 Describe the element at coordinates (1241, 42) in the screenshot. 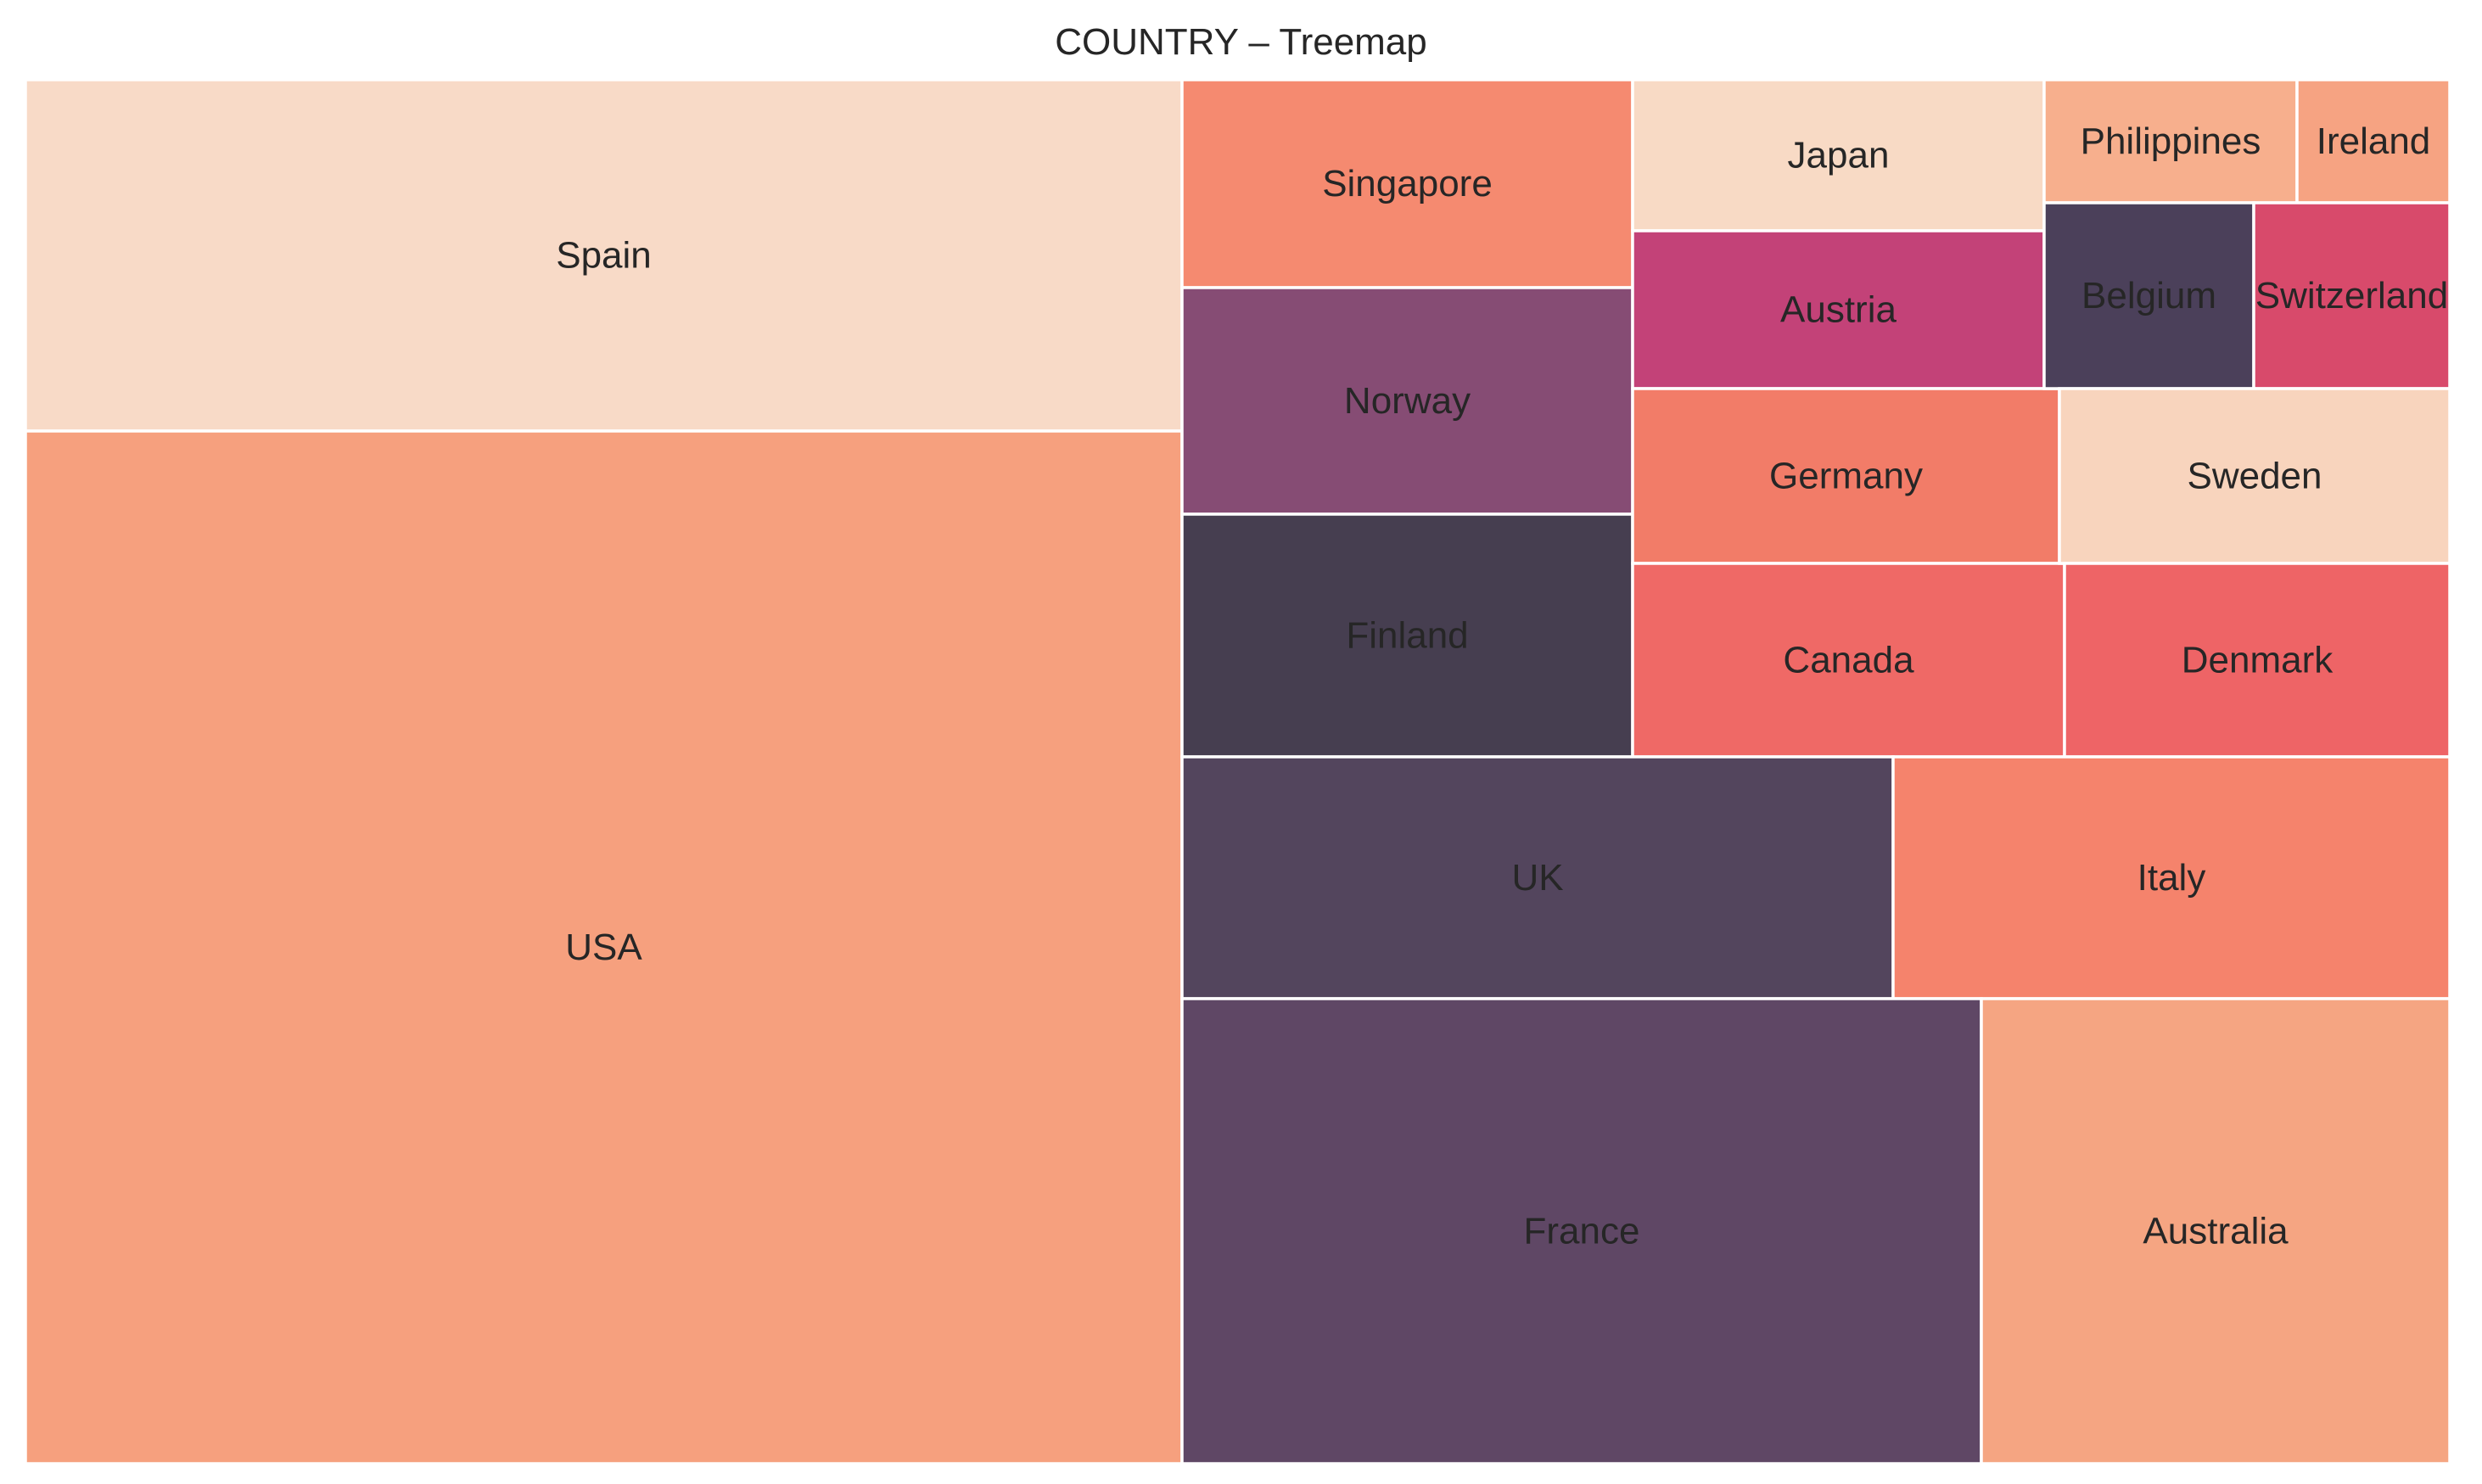

I see `chart-title: COUNTRY – Treemap` at that location.